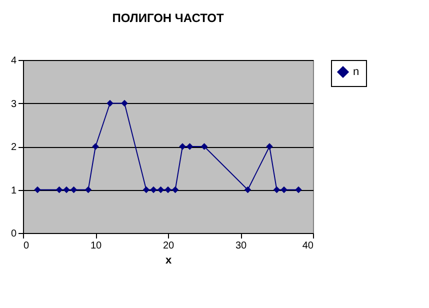  I want to click on x-tick-label: 10, so click(96, 246).